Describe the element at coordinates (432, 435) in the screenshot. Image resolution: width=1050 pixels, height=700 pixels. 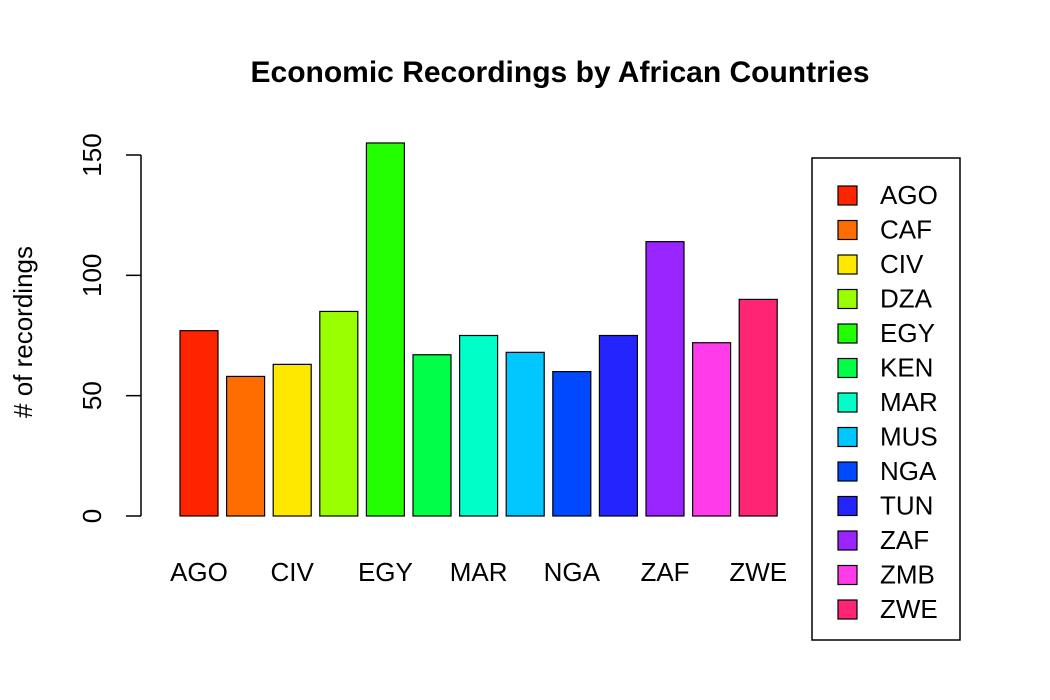
I see `bar-ken` at that location.